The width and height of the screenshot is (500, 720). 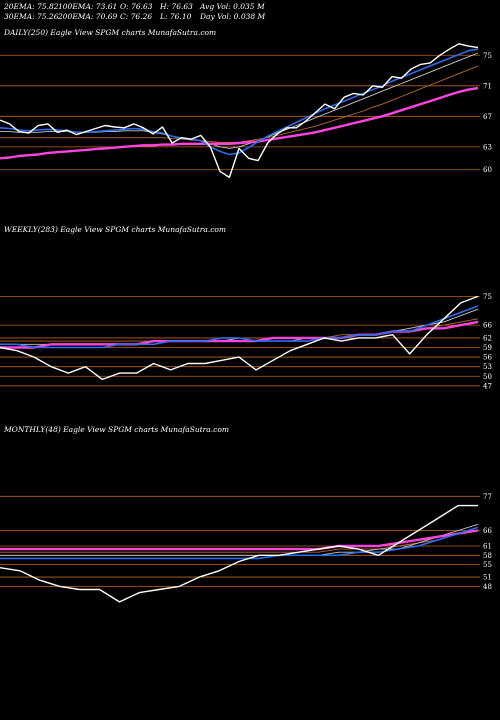 What do you see at coordinates (487, 358) in the screenshot?
I see `level-label: 56` at bounding box center [487, 358].